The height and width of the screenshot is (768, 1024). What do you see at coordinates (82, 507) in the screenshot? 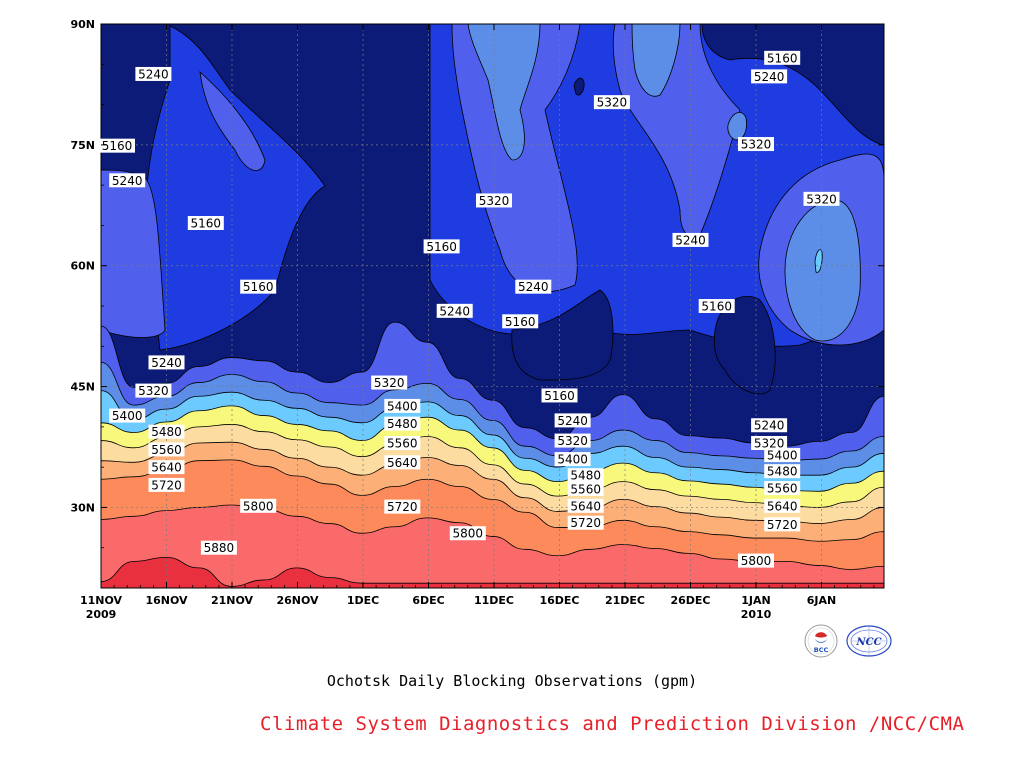
I see `y-tick-label: 30N` at bounding box center [82, 507].